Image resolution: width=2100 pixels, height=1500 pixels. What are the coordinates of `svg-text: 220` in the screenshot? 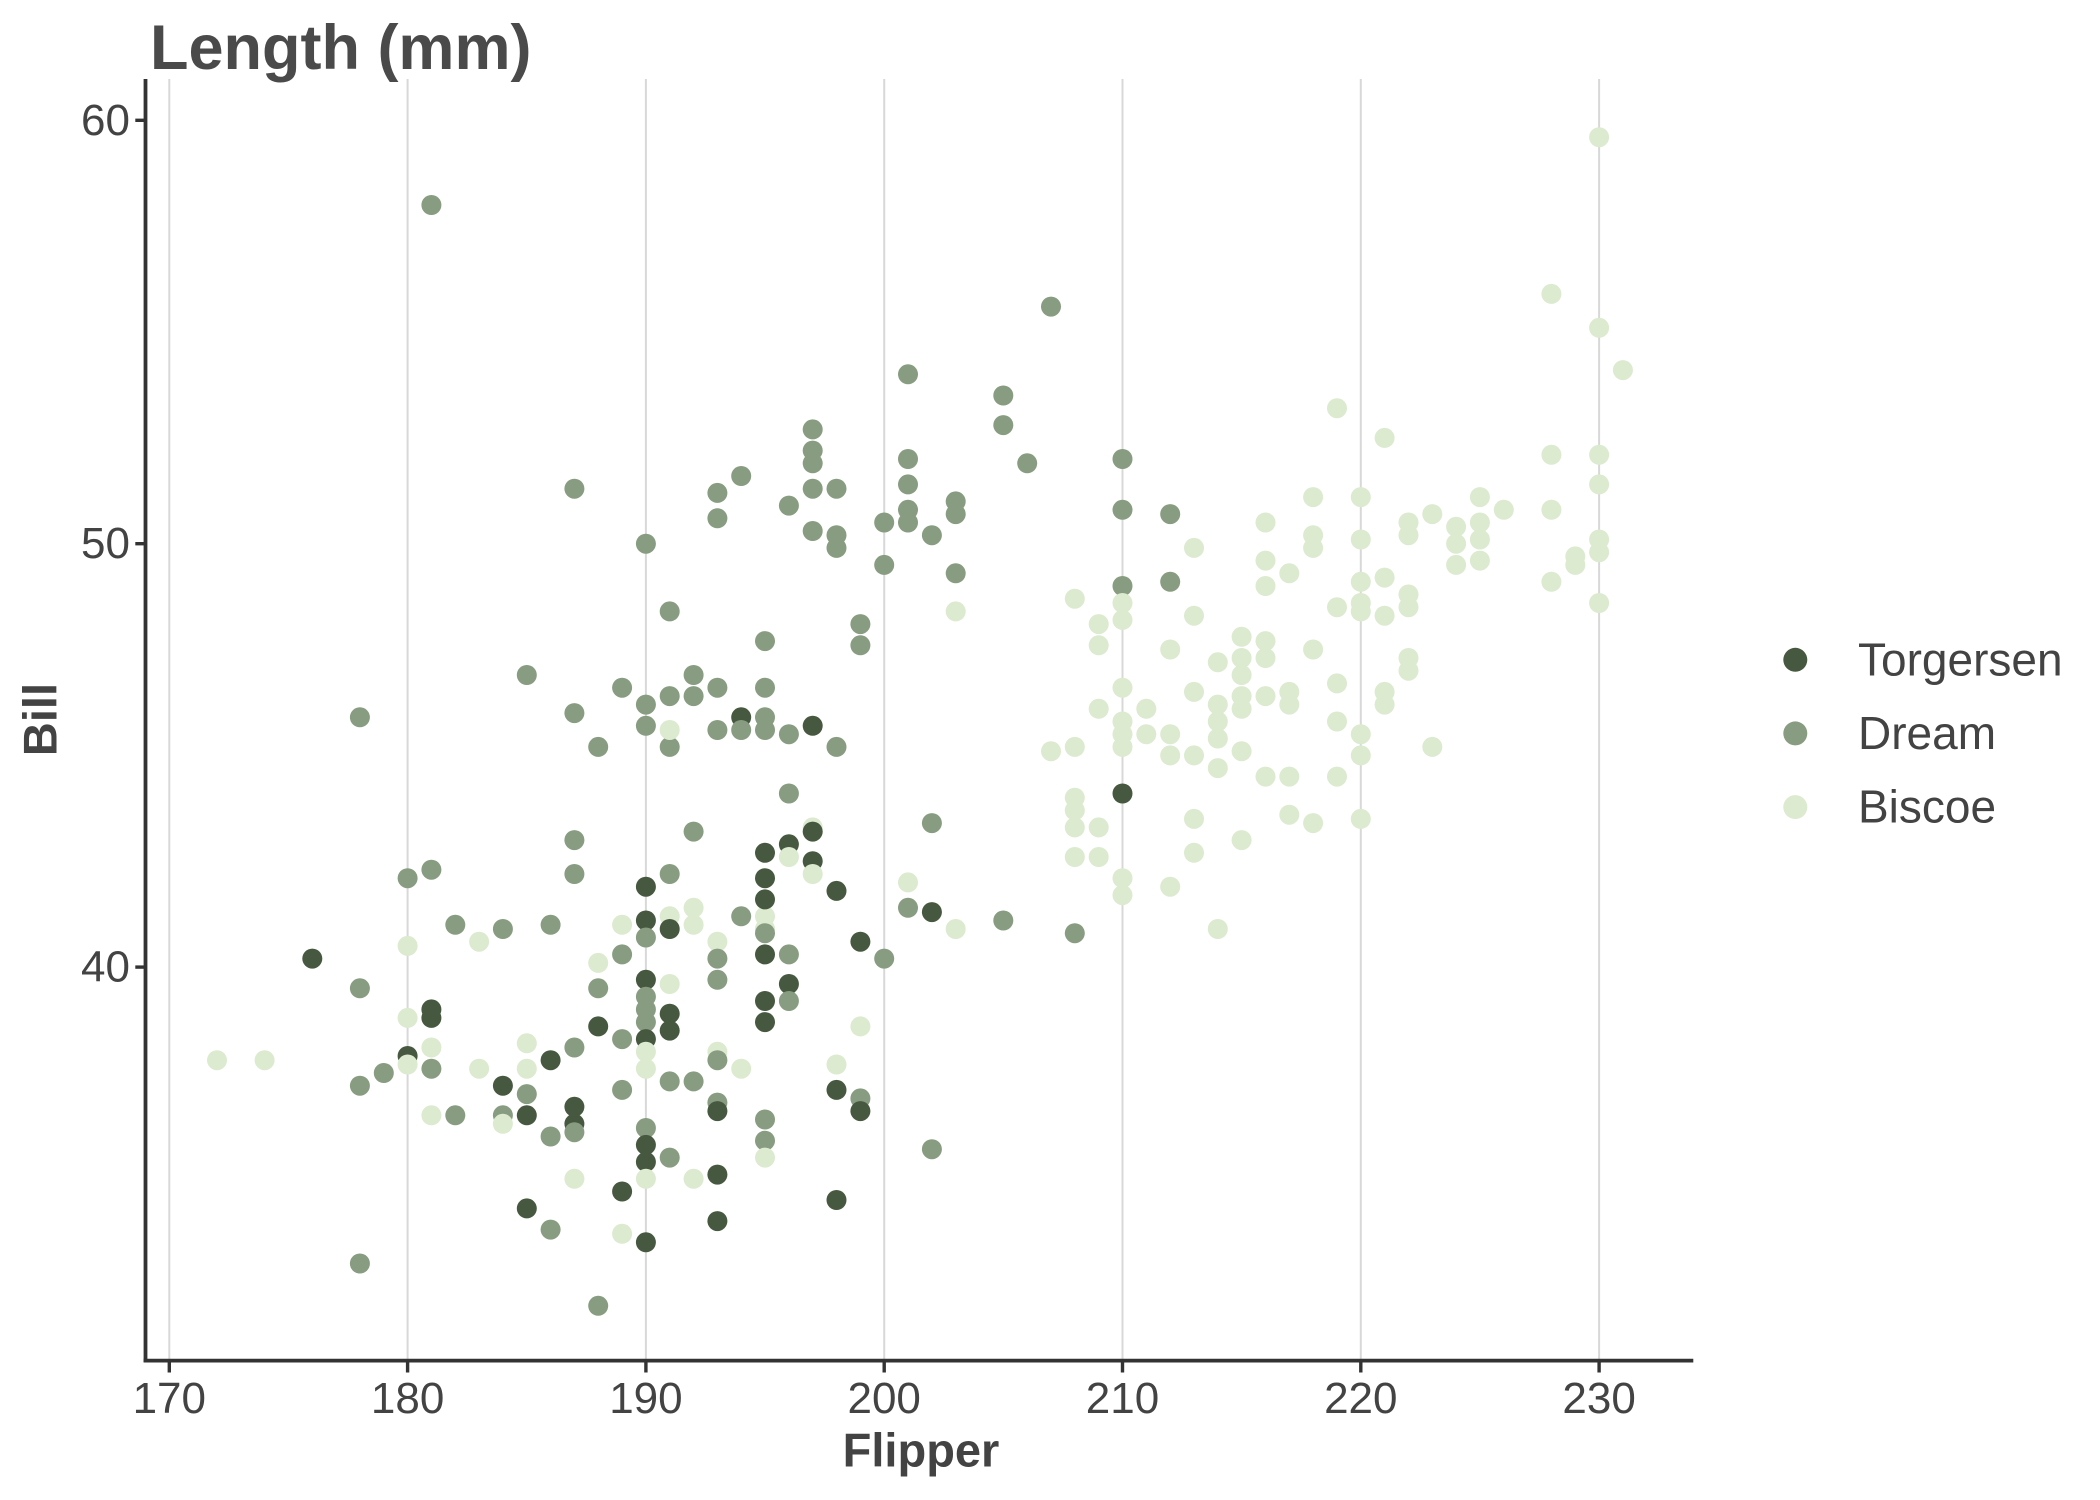 It's located at (1360, 1398).